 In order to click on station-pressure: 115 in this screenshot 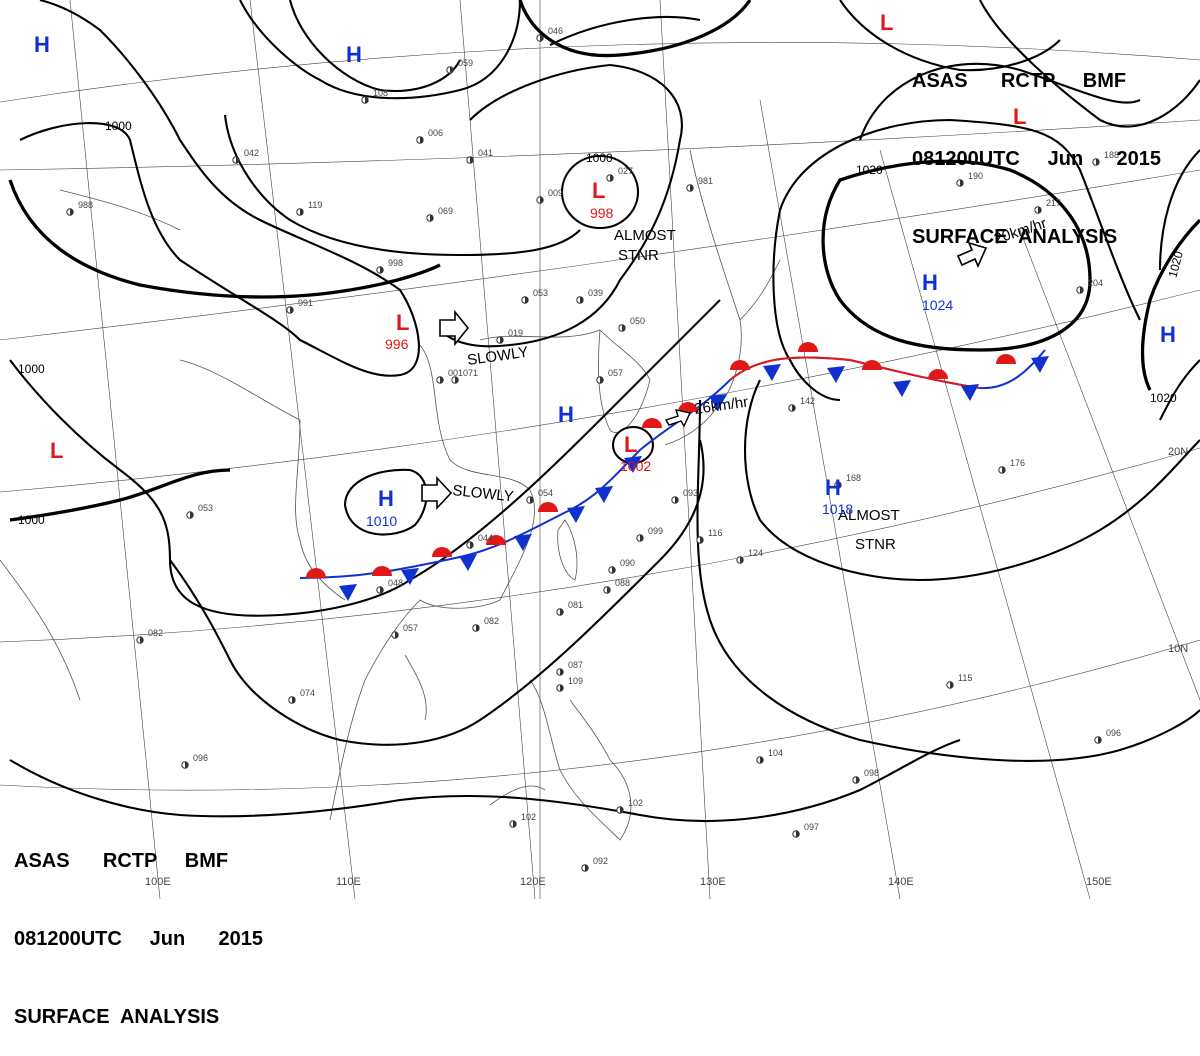, I will do `click(965, 678)`.